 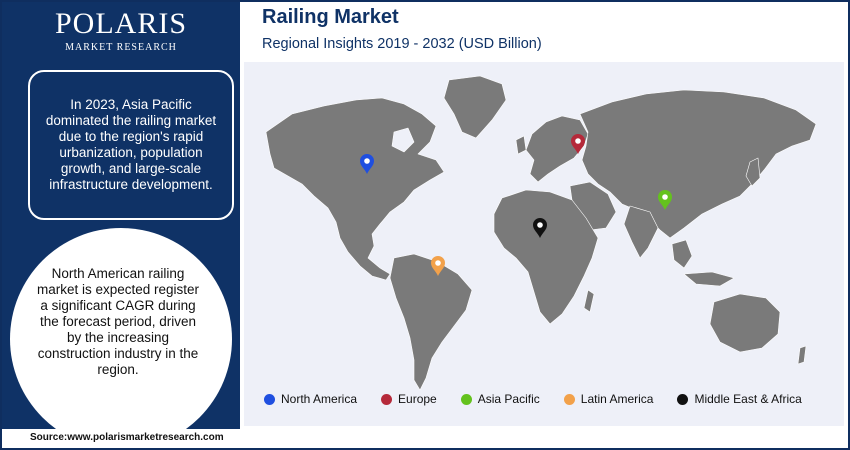 What do you see at coordinates (698, 164) in the screenshot?
I see `asia-landmass` at bounding box center [698, 164].